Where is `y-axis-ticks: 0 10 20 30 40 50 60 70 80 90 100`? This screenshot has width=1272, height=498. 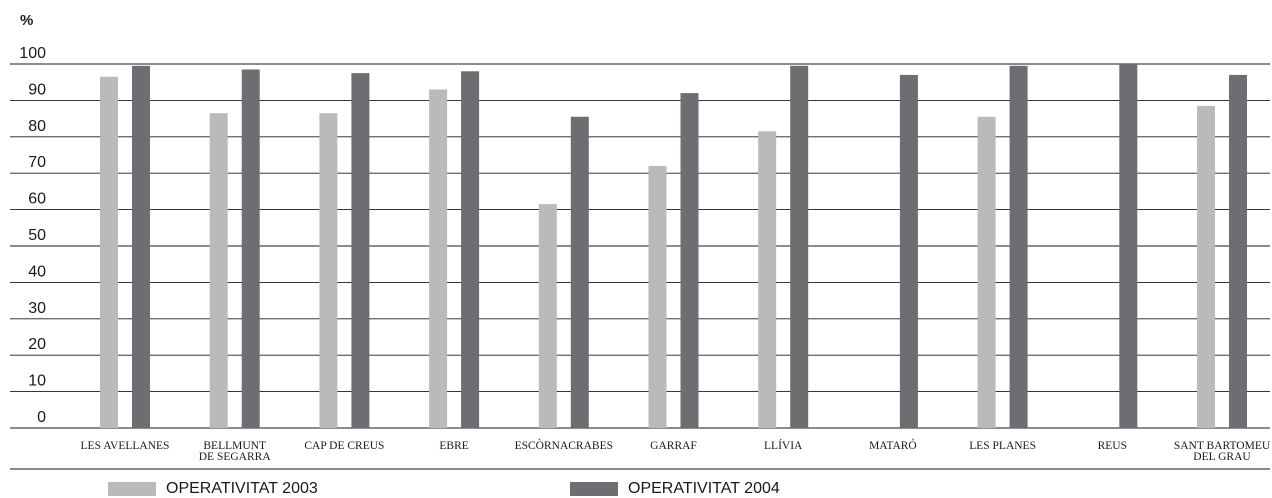 y-axis-ticks: 0 10 20 30 40 50 60 70 80 90 100 is located at coordinates (32, 235).